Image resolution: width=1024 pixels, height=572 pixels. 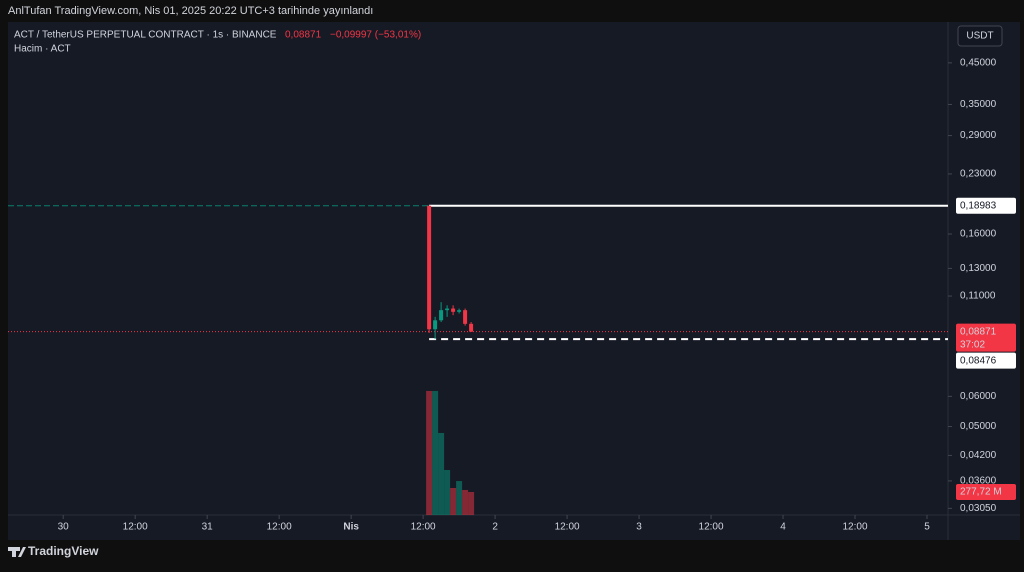 What do you see at coordinates (978, 426) in the screenshot?
I see `y-tick-label: 0,05000` at bounding box center [978, 426].